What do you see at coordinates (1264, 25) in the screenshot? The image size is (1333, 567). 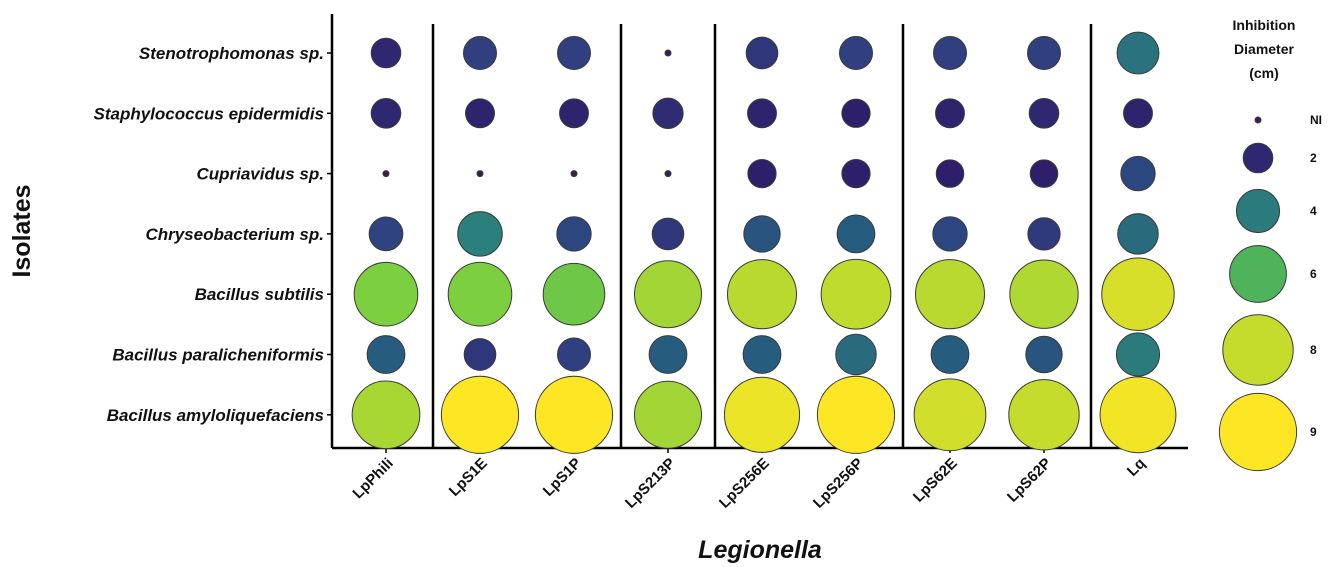 I see `legend-title: Inhibition` at bounding box center [1264, 25].